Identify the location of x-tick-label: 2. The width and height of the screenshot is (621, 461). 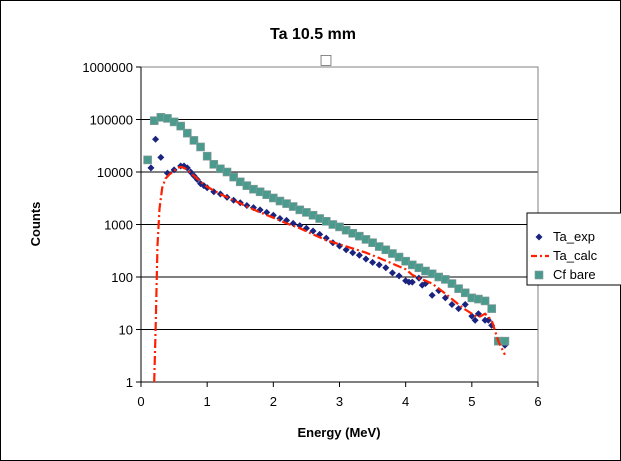
(273, 401).